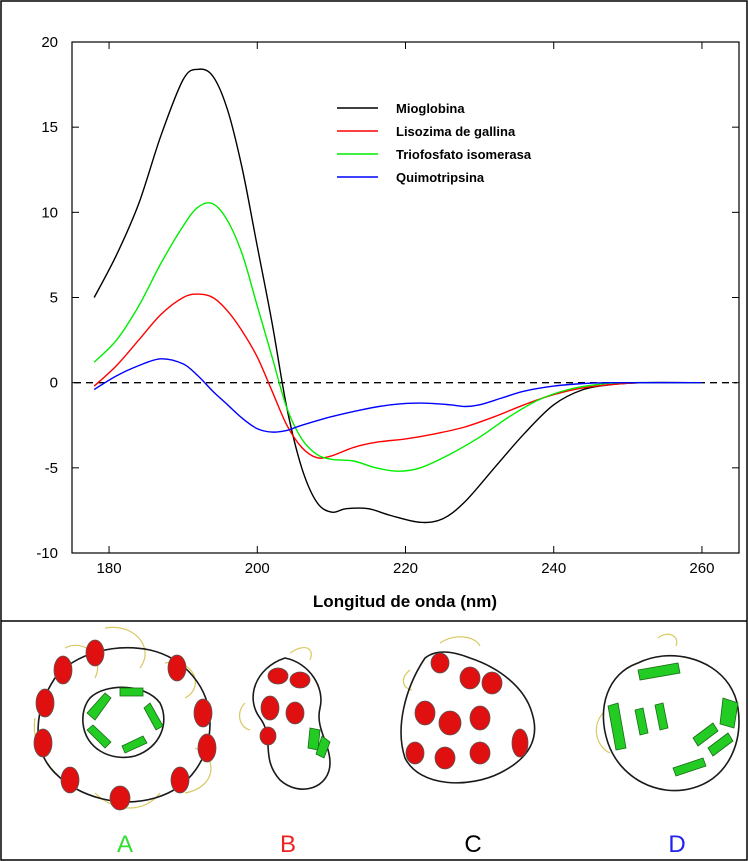 The image size is (748, 861). What do you see at coordinates (257, 568) in the screenshot?
I see `x-tick-label: 200` at bounding box center [257, 568].